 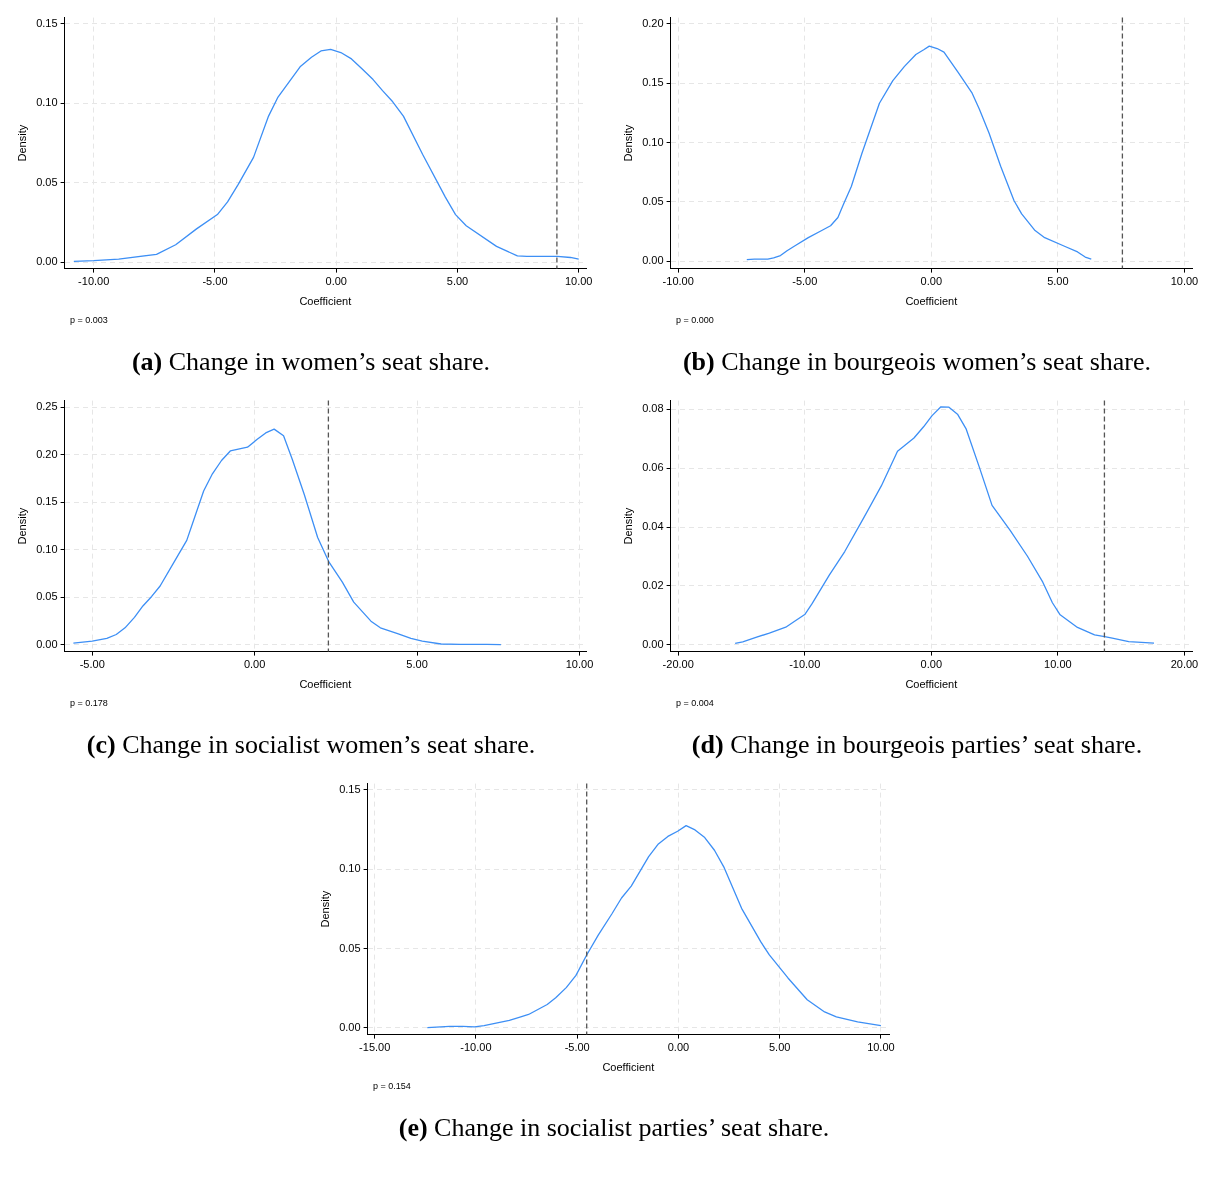 What do you see at coordinates (653, 585) in the screenshot?
I see `y-tick-label: 0.02` at bounding box center [653, 585].